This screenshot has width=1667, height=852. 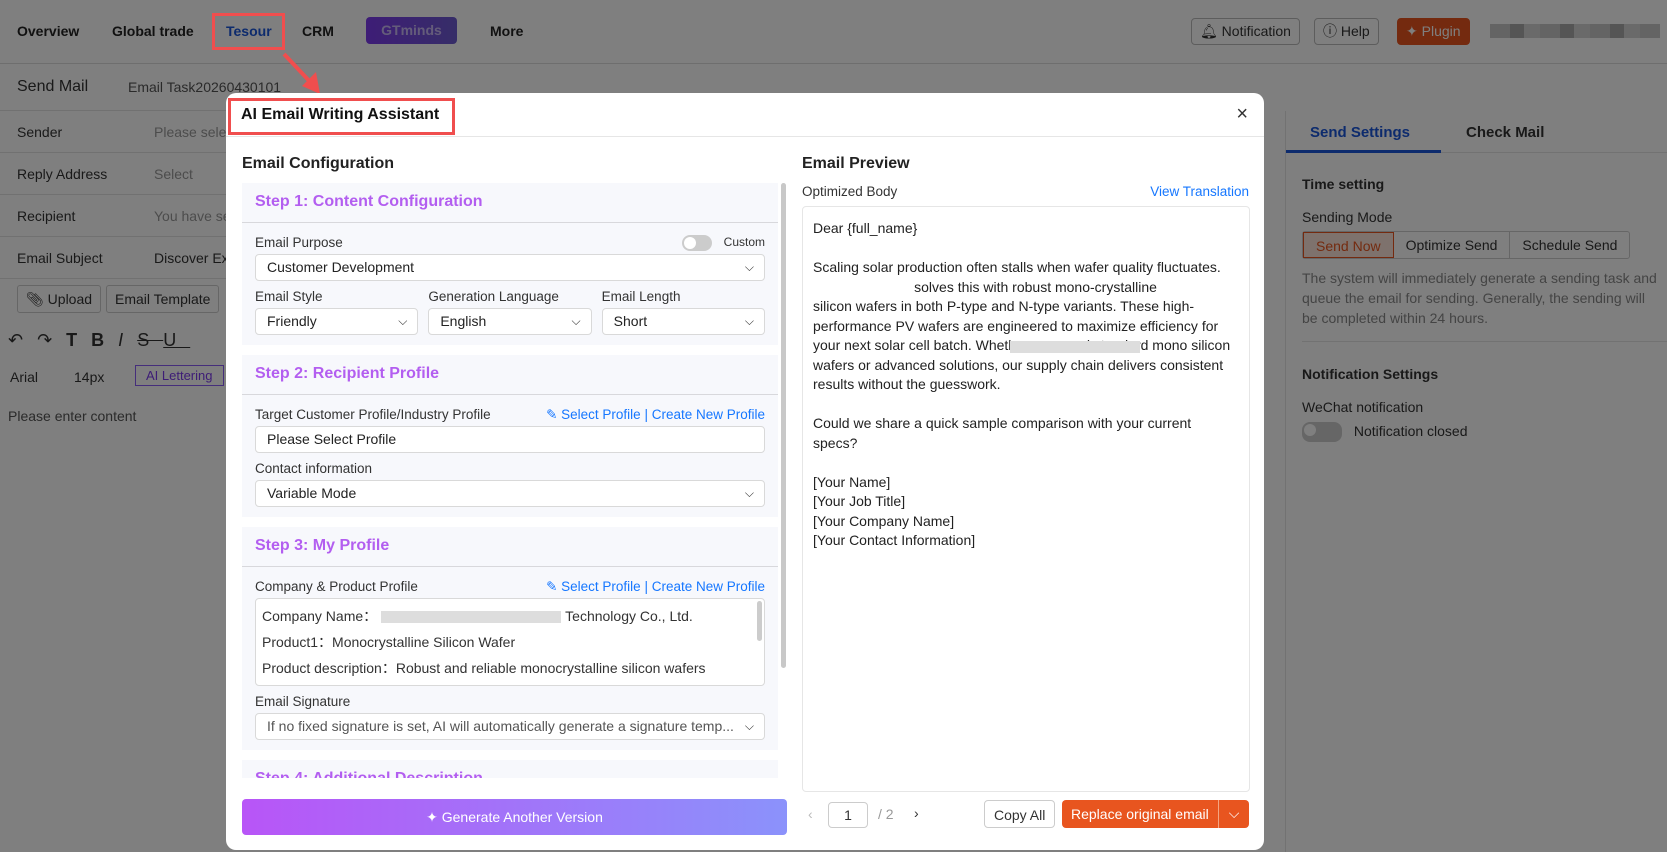 I want to click on config-heading: Email Configuration, so click(x=318, y=163).